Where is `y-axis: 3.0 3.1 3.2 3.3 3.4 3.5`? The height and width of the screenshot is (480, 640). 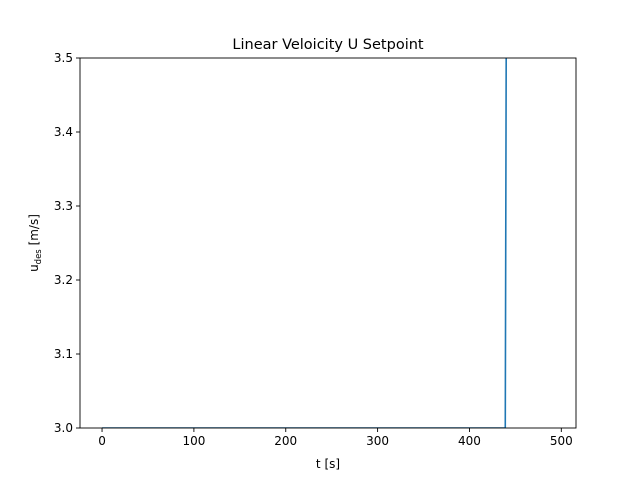 y-axis: 3.0 3.1 3.2 3.3 3.4 3.5 is located at coordinates (67, 243).